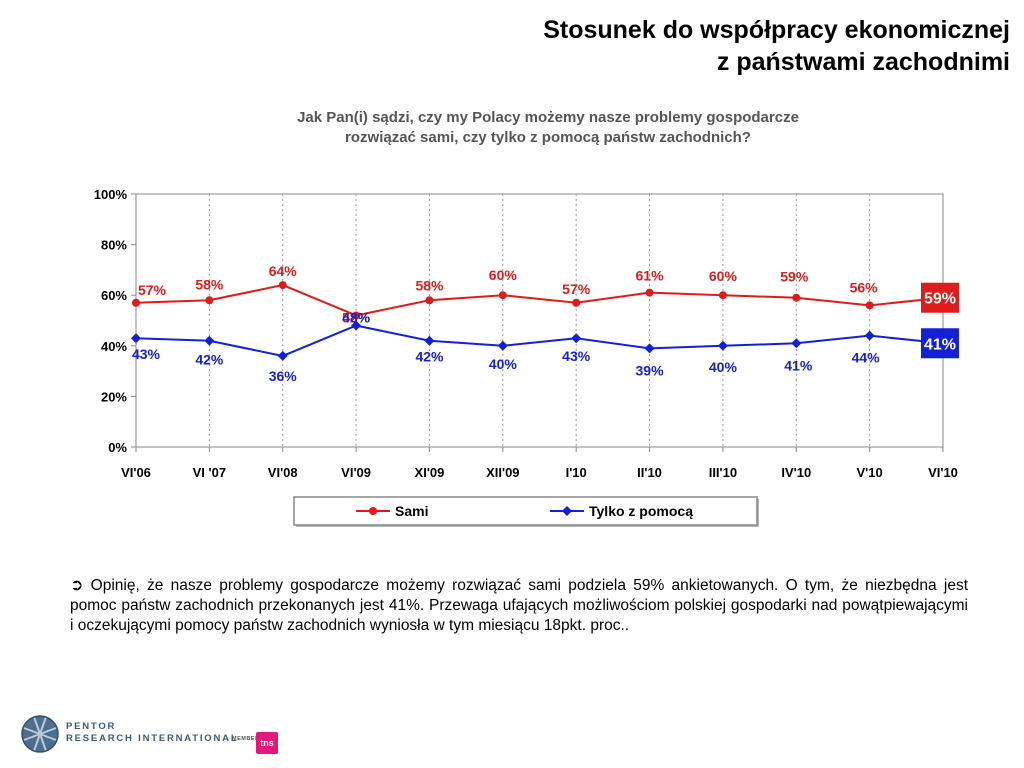 This screenshot has width=1024, height=768. I want to click on x-tick-label: VI'08, so click(283, 472).